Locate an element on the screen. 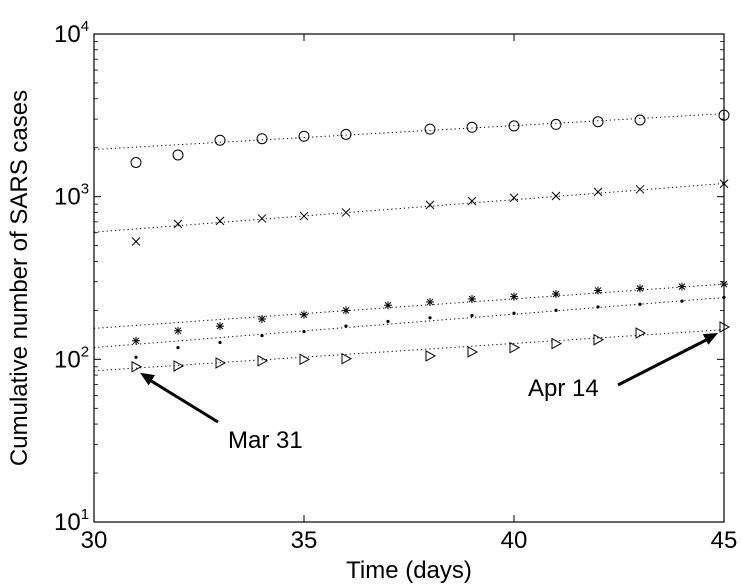 The height and width of the screenshot is (586, 742). x-axis-label: Time (days) is located at coordinates (409, 570).